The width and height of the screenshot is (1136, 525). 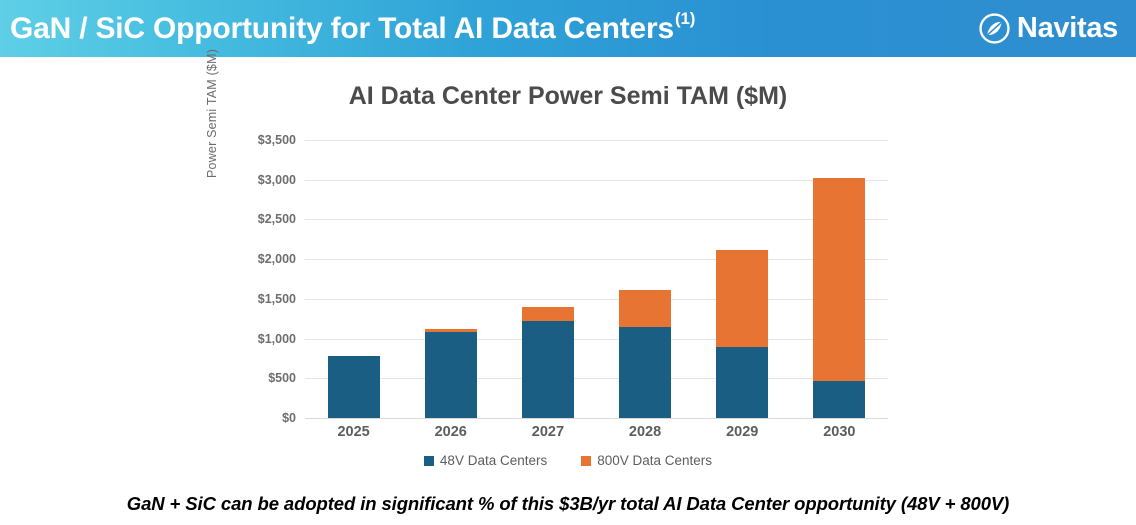 I want to click on legend-item: 800V Data Centers, so click(x=646, y=460).